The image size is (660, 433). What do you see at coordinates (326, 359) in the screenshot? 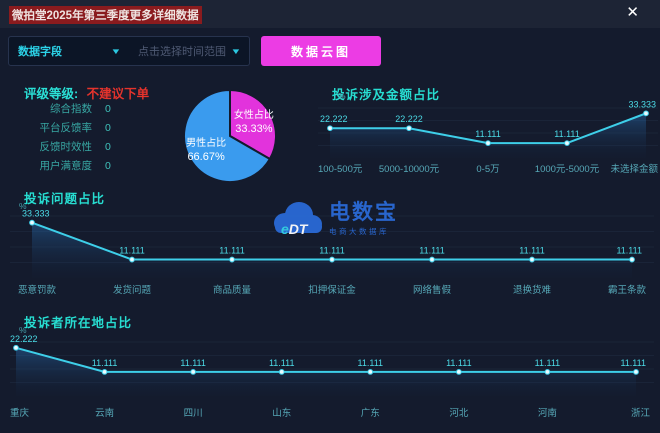
I see `data-line` at bounding box center [326, 359].